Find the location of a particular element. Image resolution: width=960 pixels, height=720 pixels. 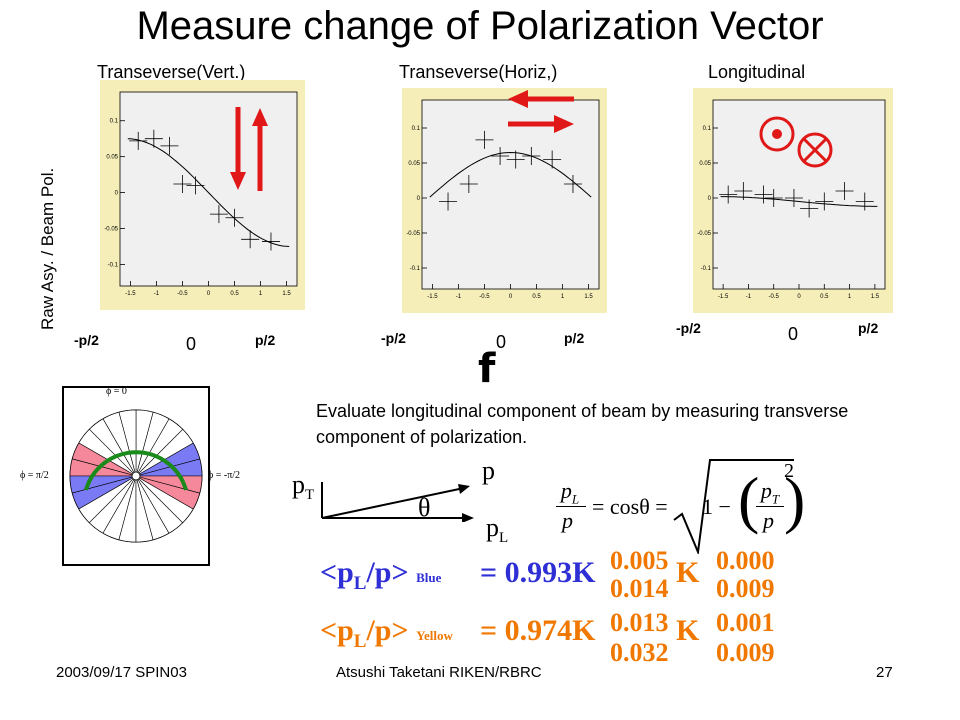

result-blue-sys-up: 0.000 is located at coordinates (745, 560).